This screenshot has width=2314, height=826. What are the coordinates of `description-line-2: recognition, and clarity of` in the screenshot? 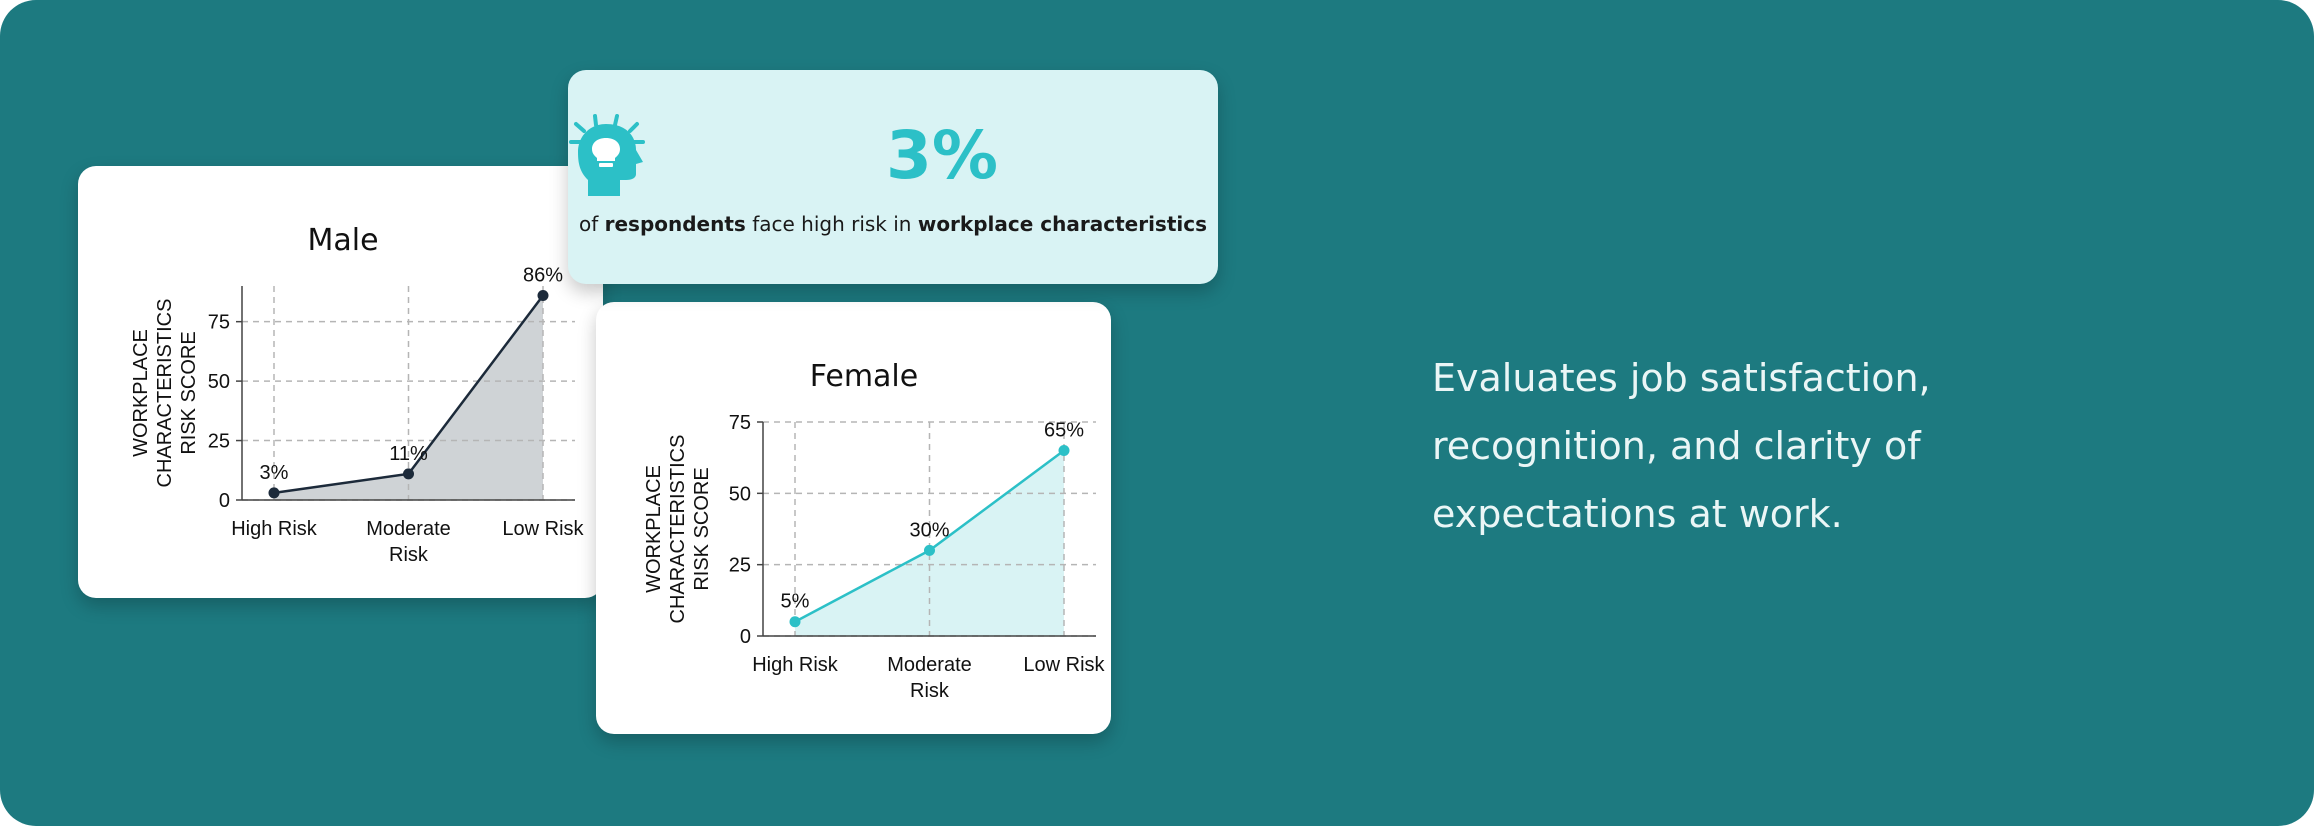 It's located at (1676, 446).